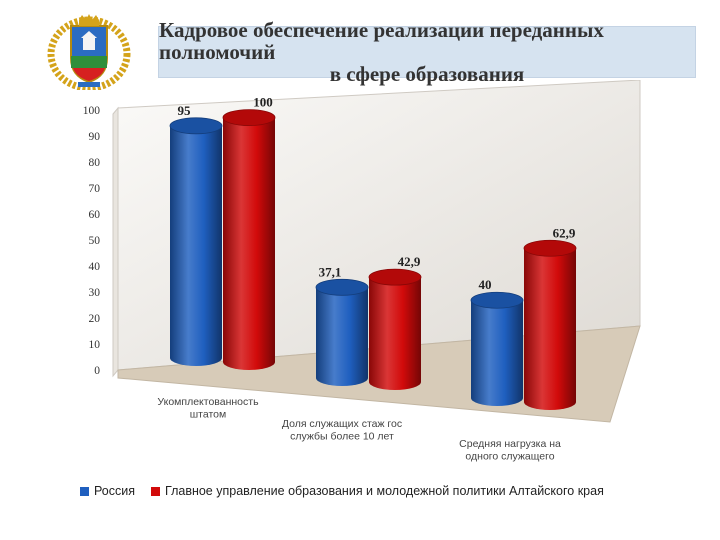  I want to click on data-label: 62,9, so click(564, 232).